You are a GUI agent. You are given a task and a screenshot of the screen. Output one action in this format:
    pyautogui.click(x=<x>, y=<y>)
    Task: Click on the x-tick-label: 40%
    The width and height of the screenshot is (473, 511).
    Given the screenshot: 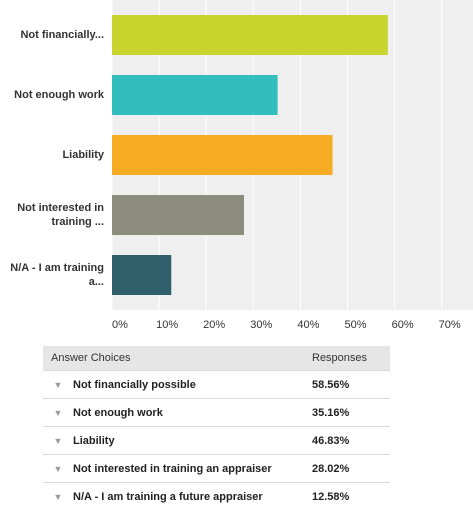 What is the action you would take?
    pyautogui.click(x=308, y=325)
    